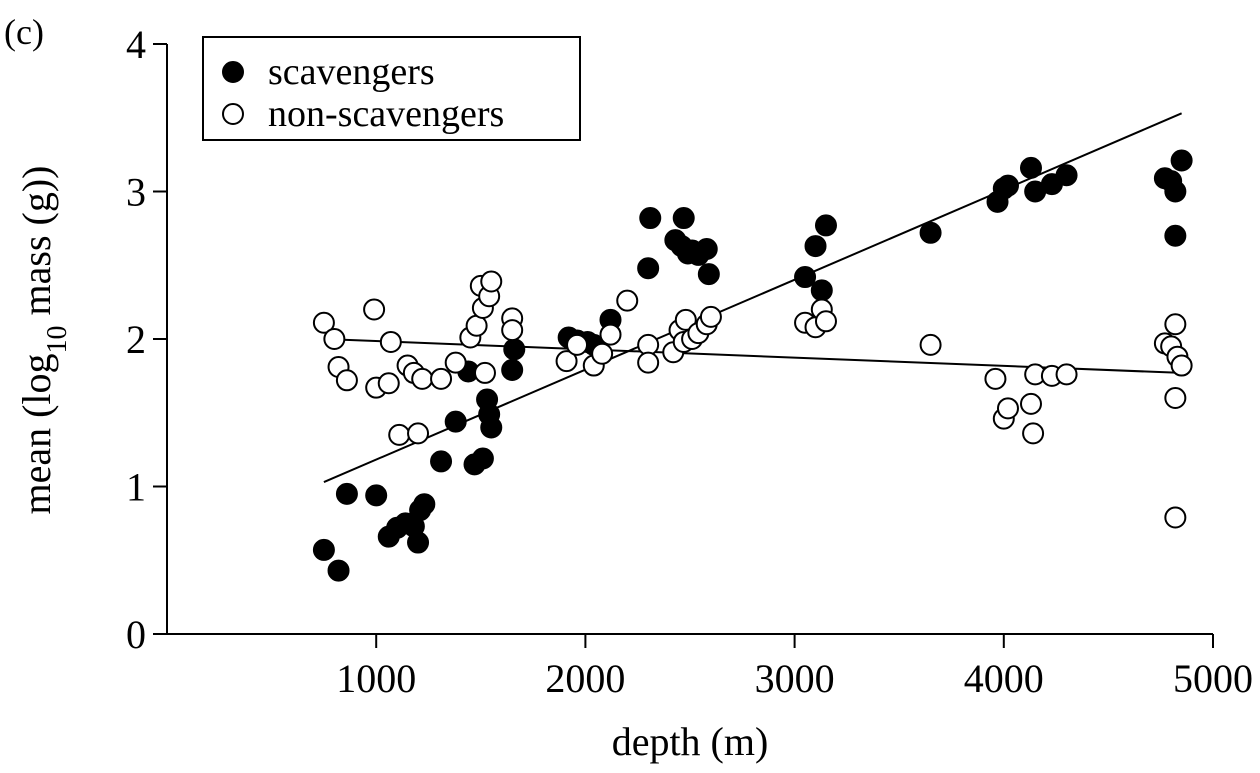 The width and height of the screenshot is (1260, 773). Describe the element at coordinates (36, 433) in the screenshot. I see `y-axis-title-main: mean (log` at that location.